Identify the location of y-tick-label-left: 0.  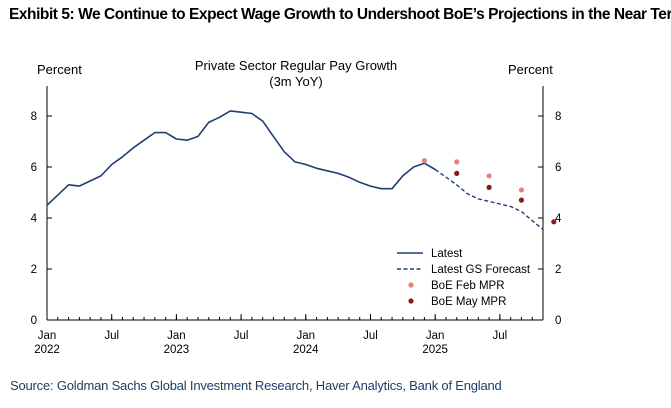
(34, 321).